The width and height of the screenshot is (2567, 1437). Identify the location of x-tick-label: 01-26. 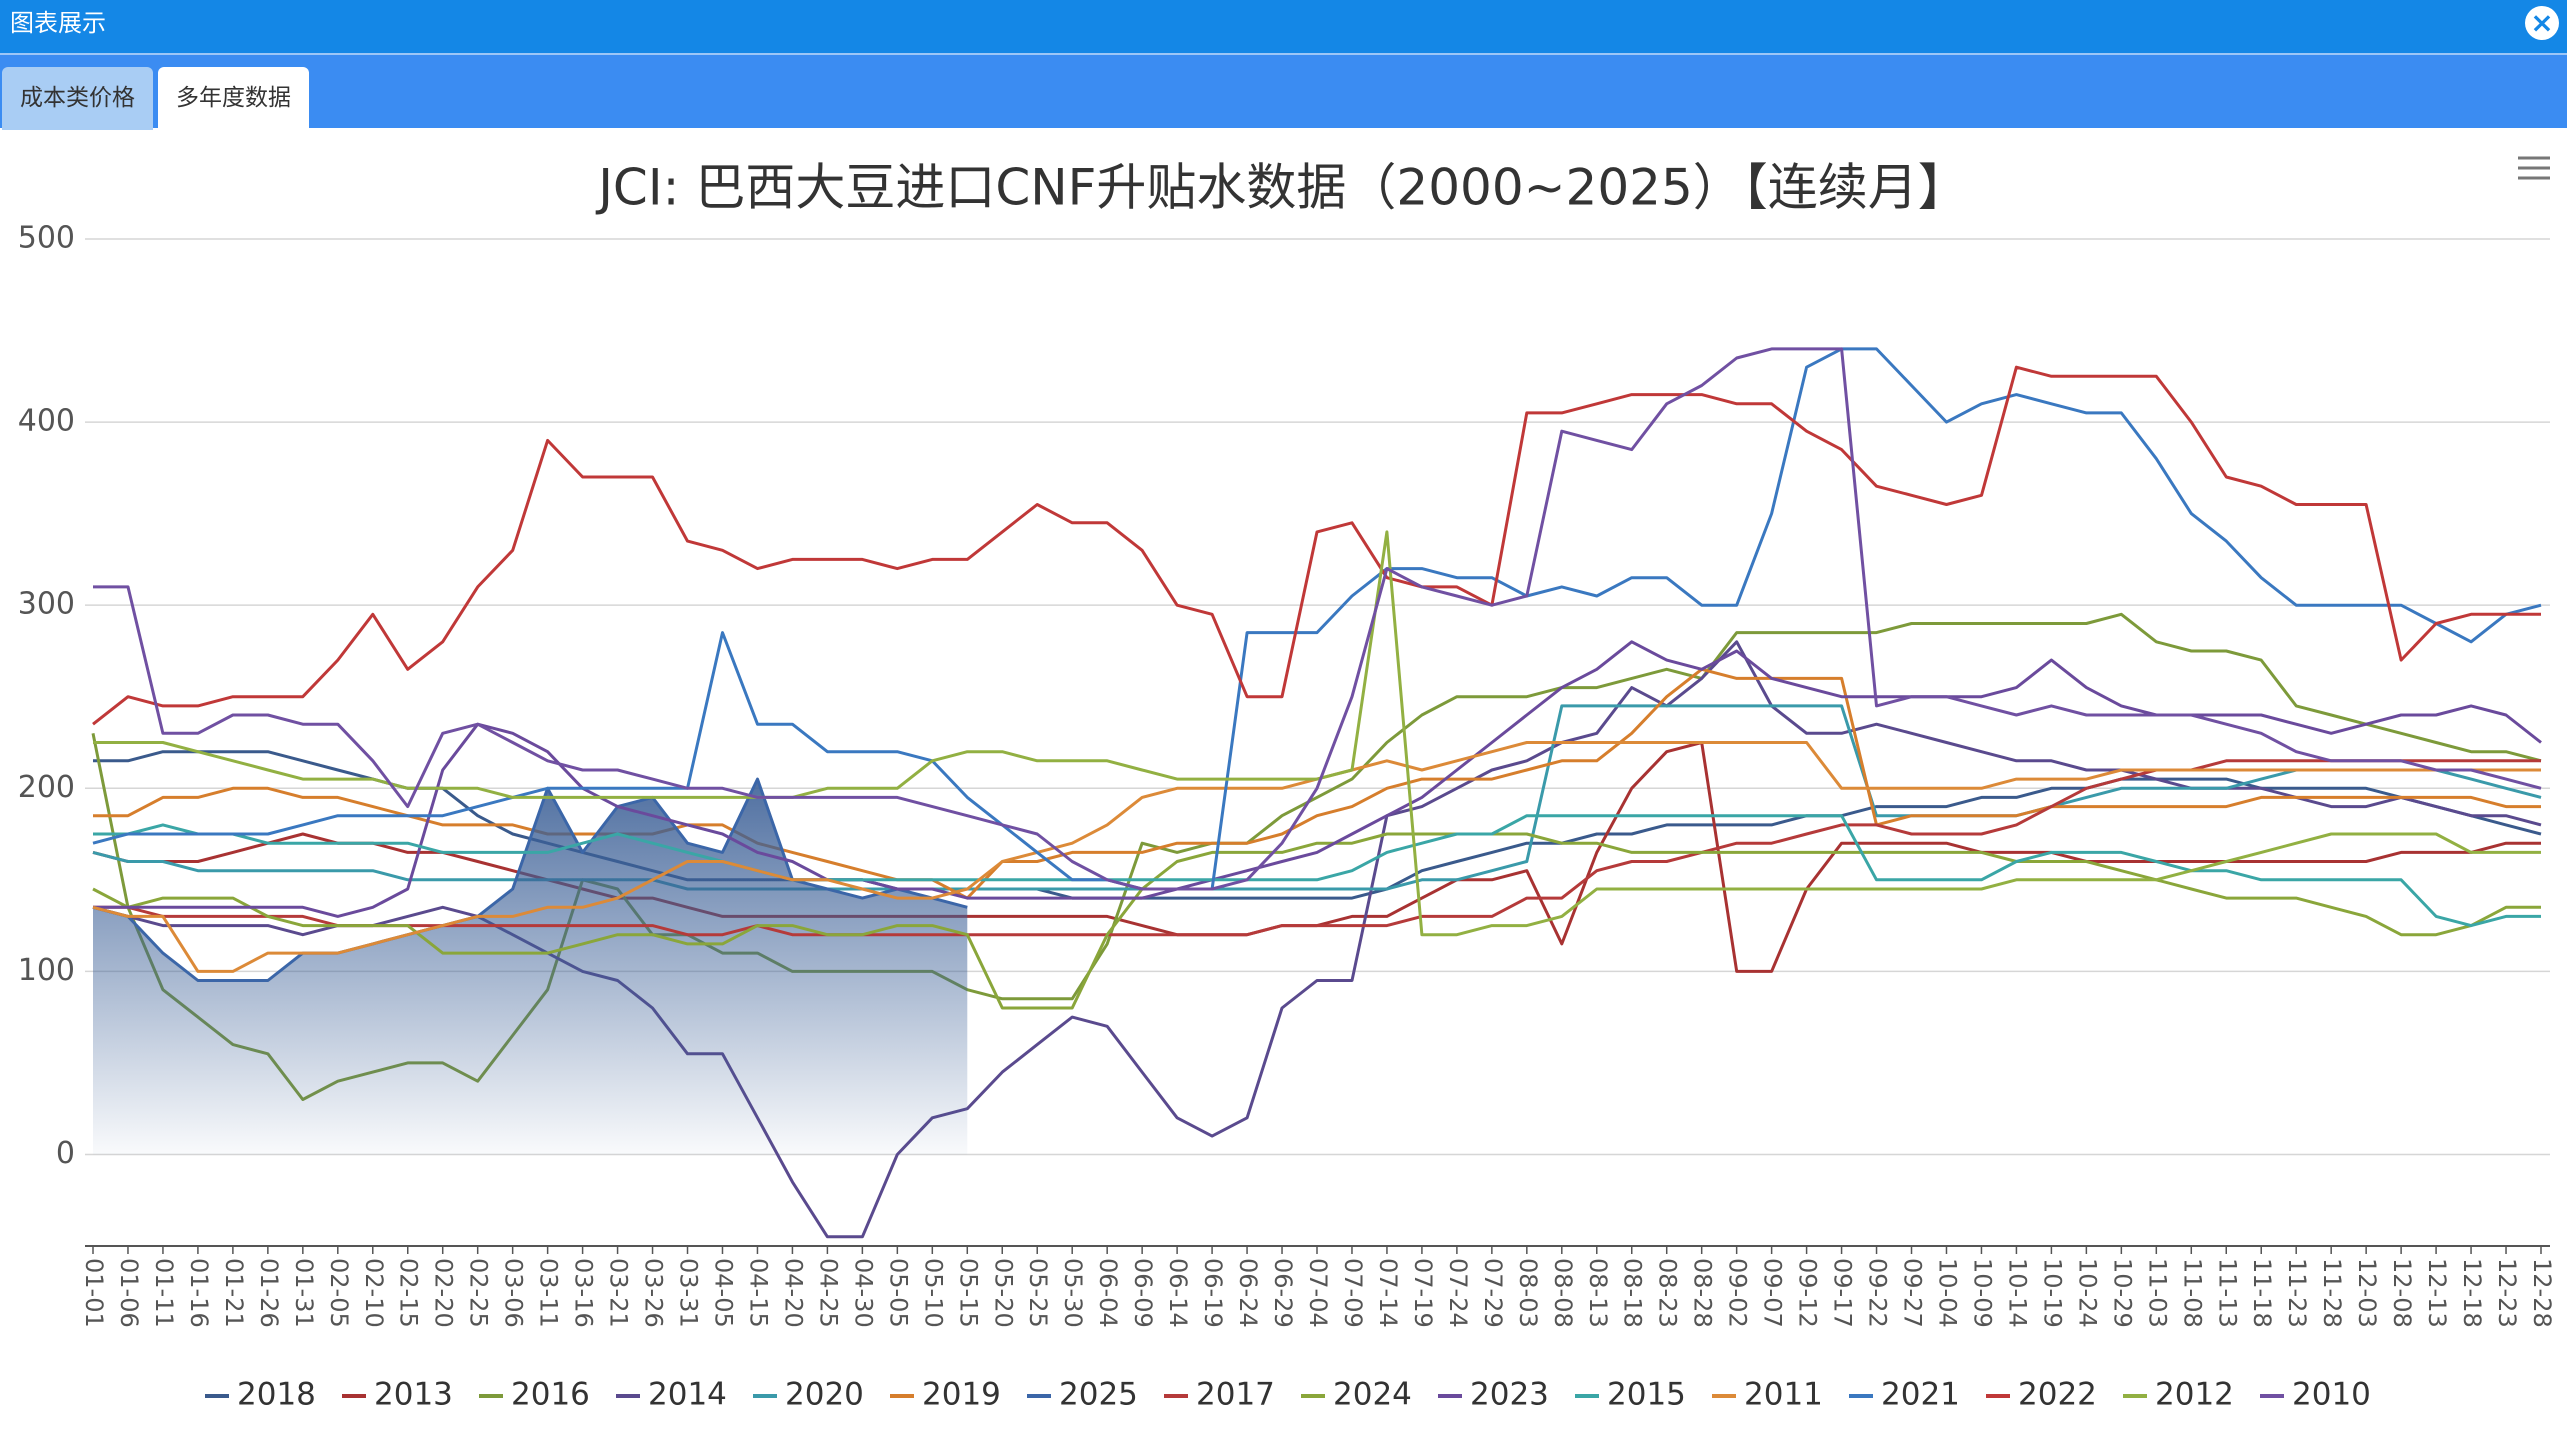
(269, 1293).